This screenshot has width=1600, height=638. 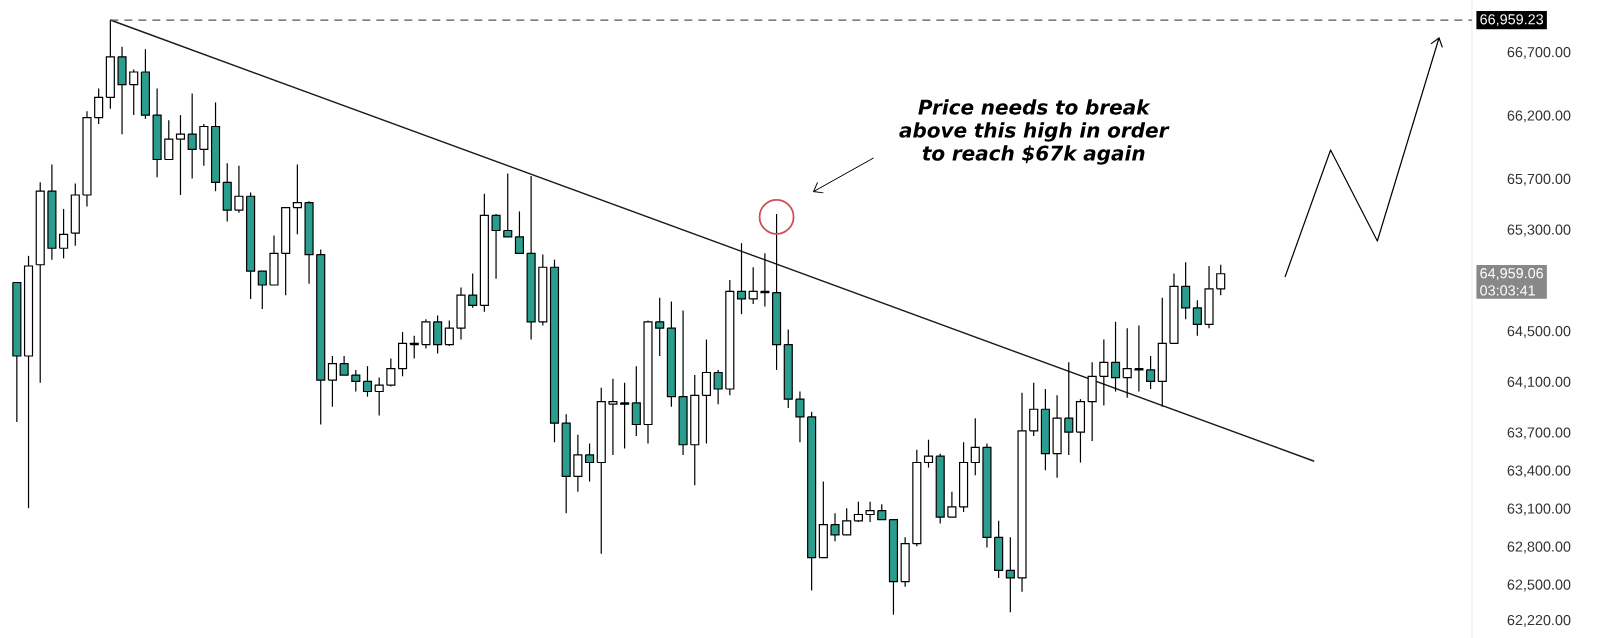 What do you see at coordinates (1539, 547) in the screenshot?
I see `y-tick-label: 62,800.00` at bounding box center [1539, 547].